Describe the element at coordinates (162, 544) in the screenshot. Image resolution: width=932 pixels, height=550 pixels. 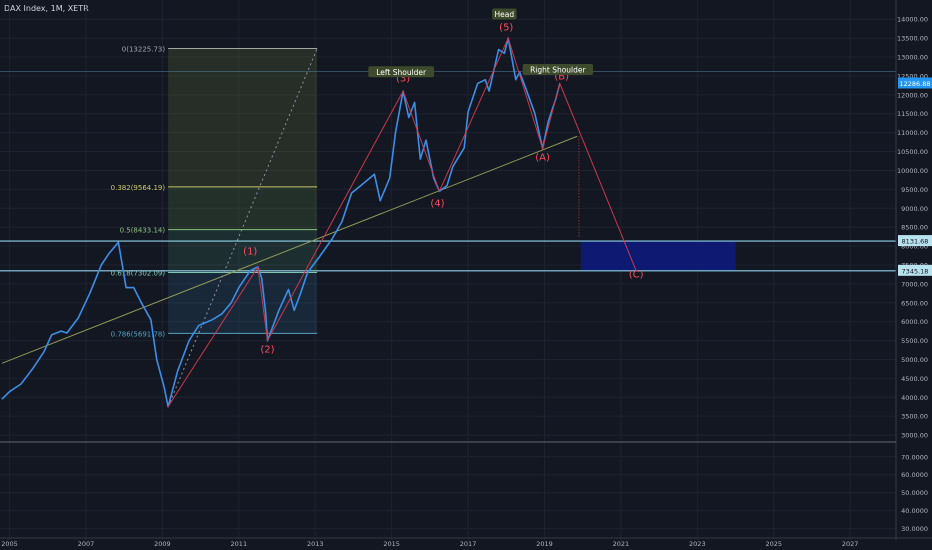
I see `time-tick-label: 2009` at that location.